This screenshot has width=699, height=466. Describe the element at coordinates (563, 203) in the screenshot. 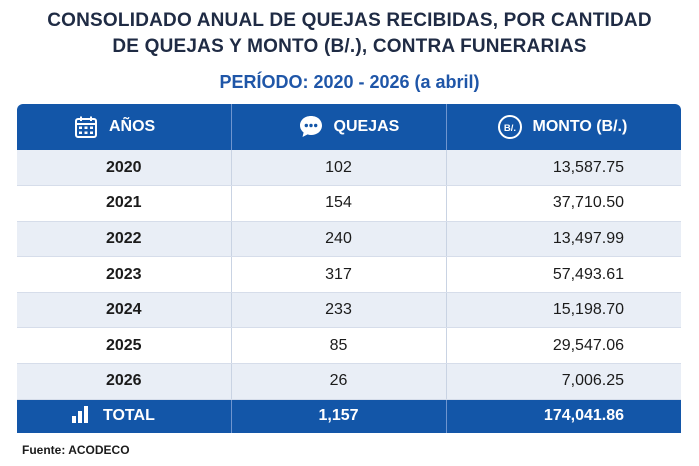

I see `amount-cell: 37,710.50` at that location.